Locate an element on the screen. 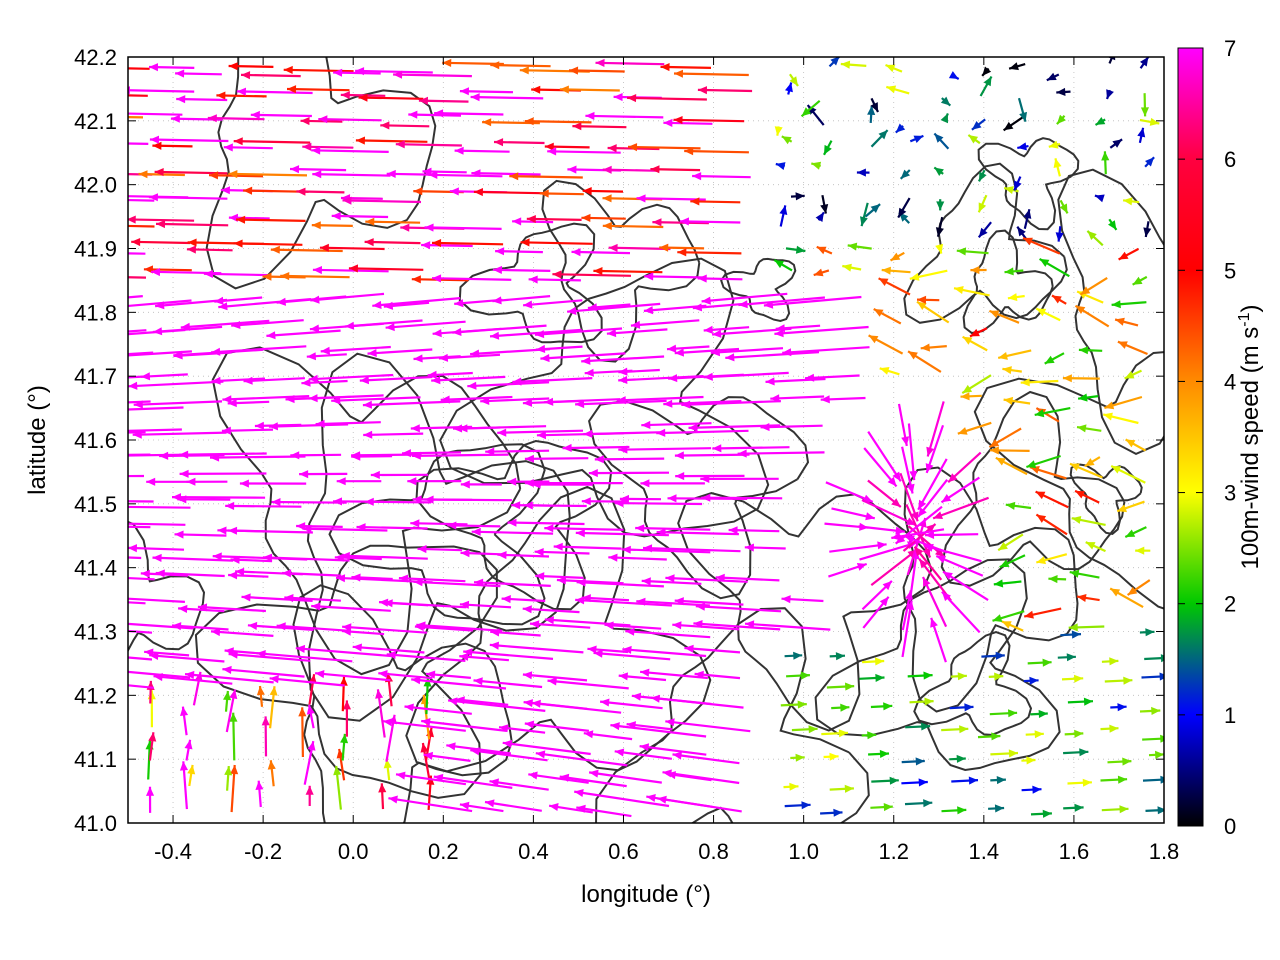  x-tick-label: 0.0 is located at coordinates (353, 851).